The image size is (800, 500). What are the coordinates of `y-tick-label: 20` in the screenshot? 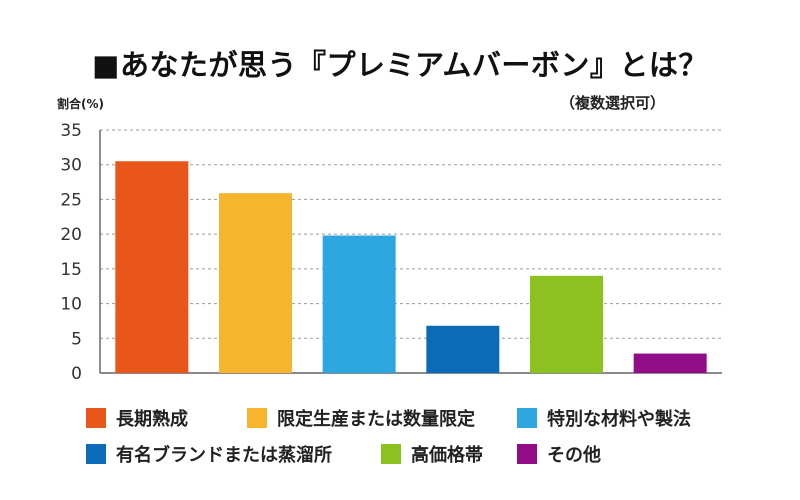 It's located at (71, 235).